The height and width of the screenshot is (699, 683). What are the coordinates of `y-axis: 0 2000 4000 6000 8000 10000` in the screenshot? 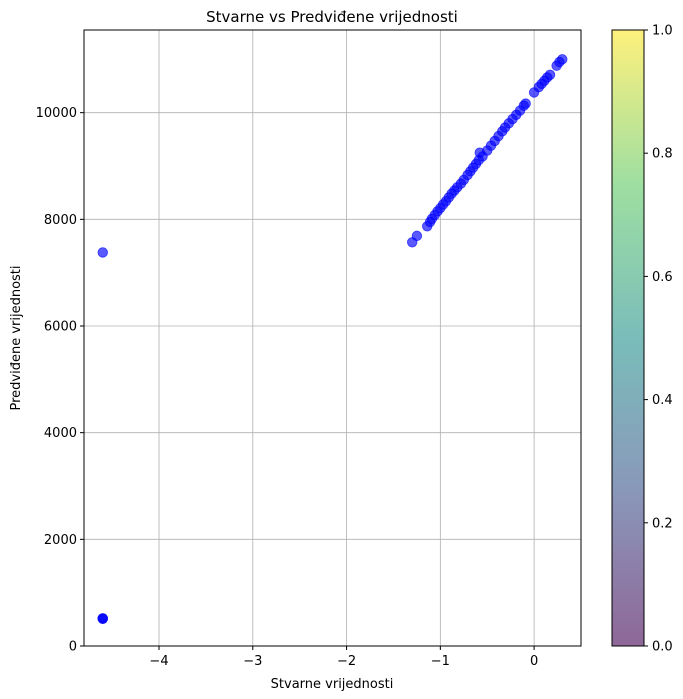 It's located at (60, 380).